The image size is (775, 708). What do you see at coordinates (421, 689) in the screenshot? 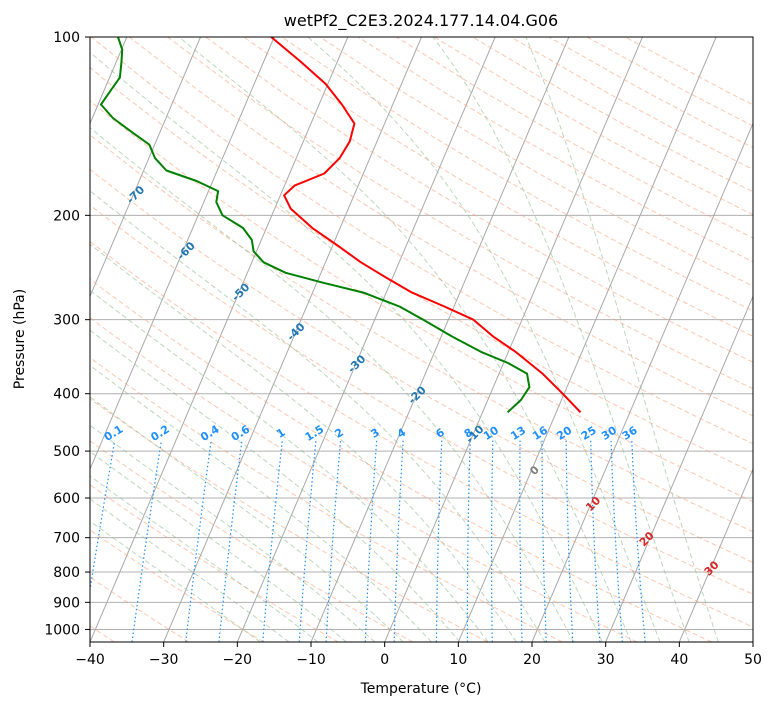
I see `x-axis-label: Temperature (°C)` at bounding box center [421, 689].